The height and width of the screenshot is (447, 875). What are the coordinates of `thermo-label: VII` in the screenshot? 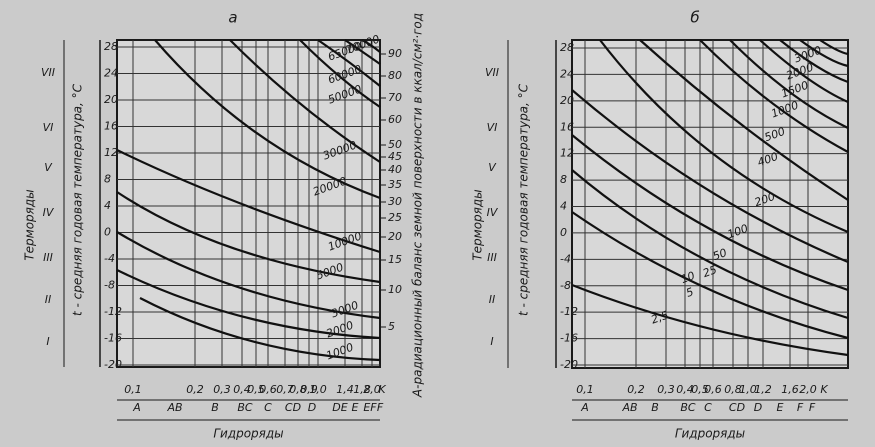 It's located at (48, 72).